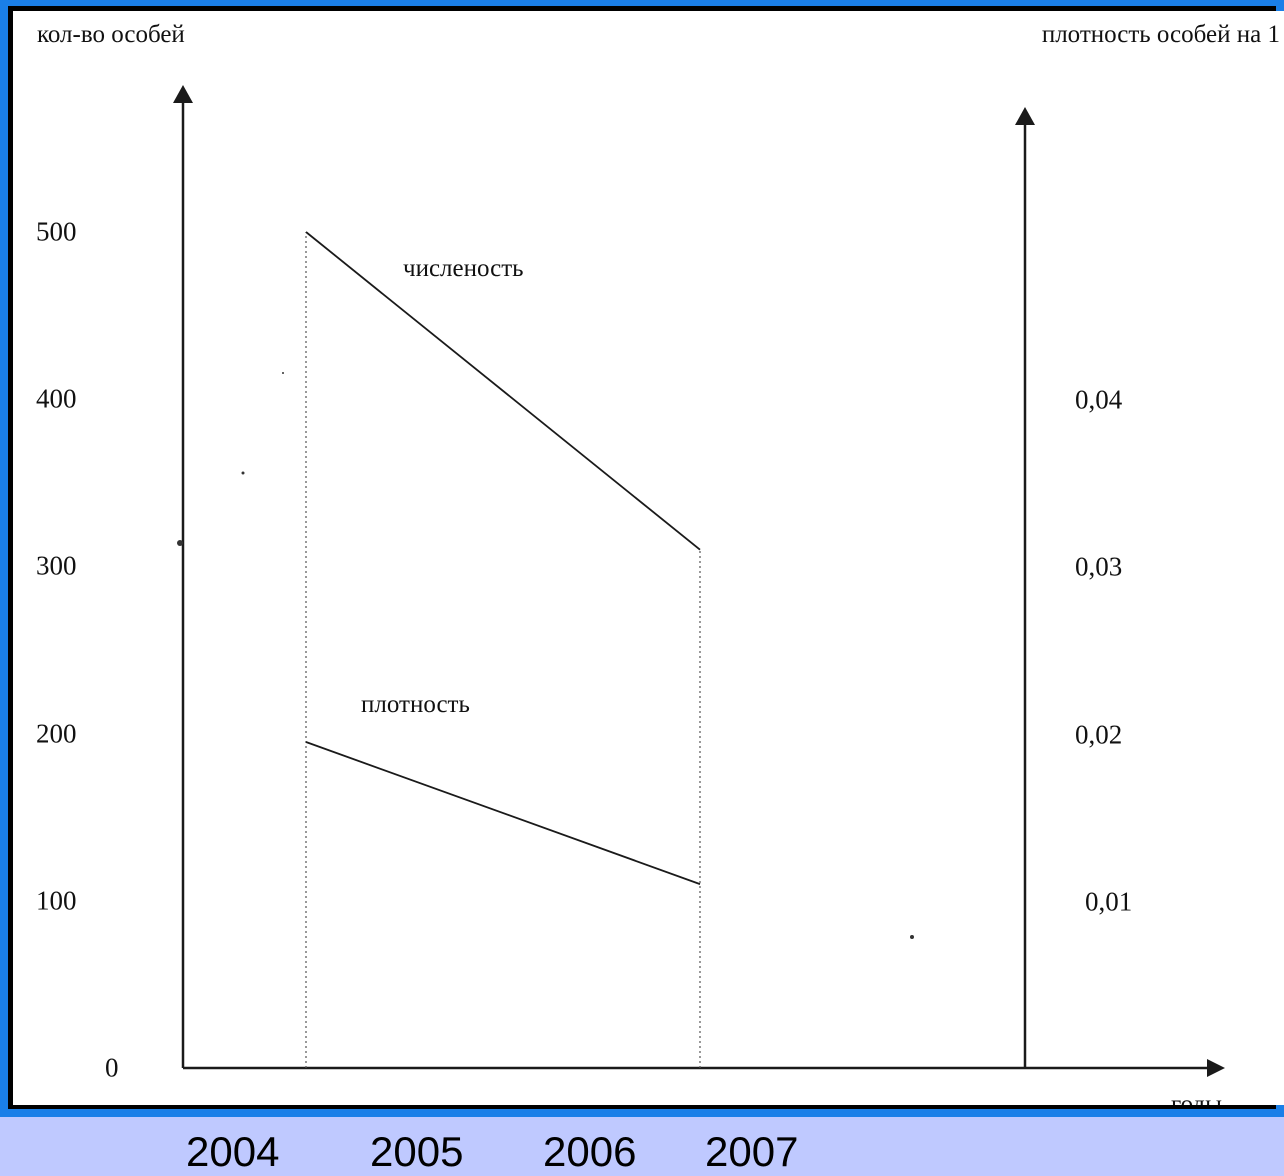  Describe the element at coordinates (1216, 1068) in the screenshot. I see `x-axis-arrow-icon` at that location.